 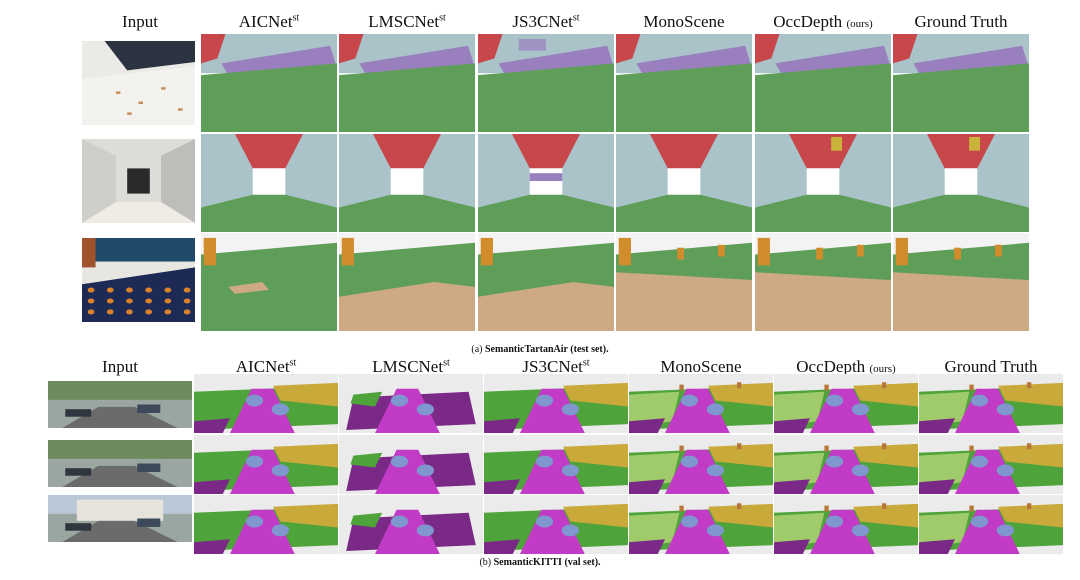 What do you see at coordinates (846, 366) in the screenshot?
I see `panel-b-header-occdepth: OccDepth (ours)` at bounding box center [846, 366].